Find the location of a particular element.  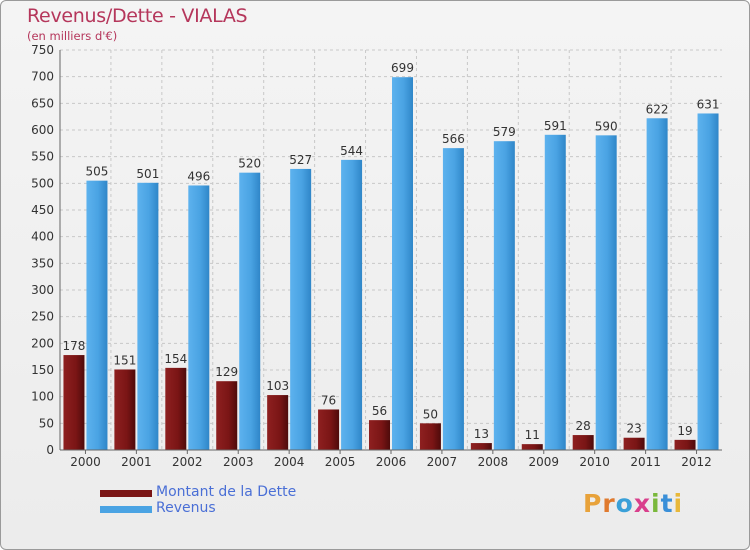

y-tick-label: 700 is located at coordinates (42, 77).